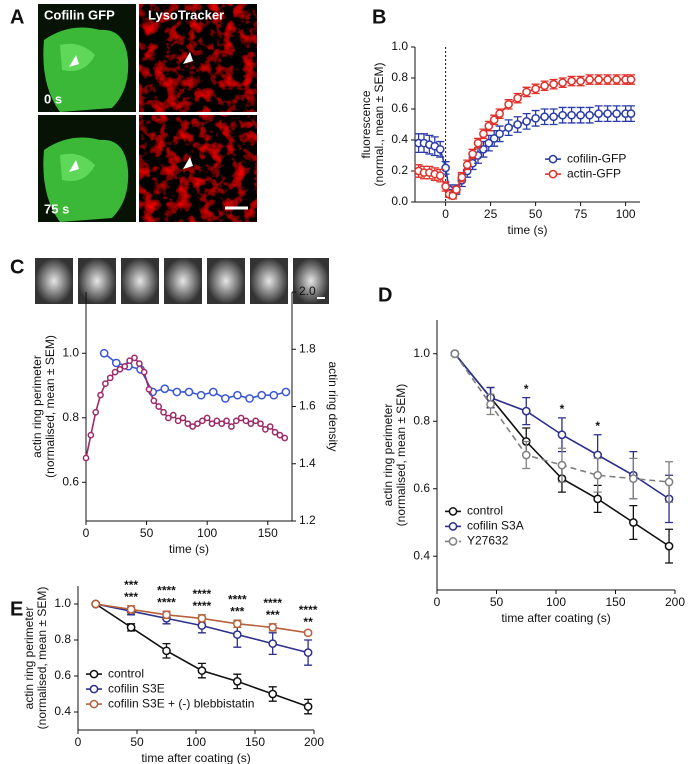 This screenshot has height=764, width=688. I want to click on image-title: Cofilin GFP, so click(79, 14).